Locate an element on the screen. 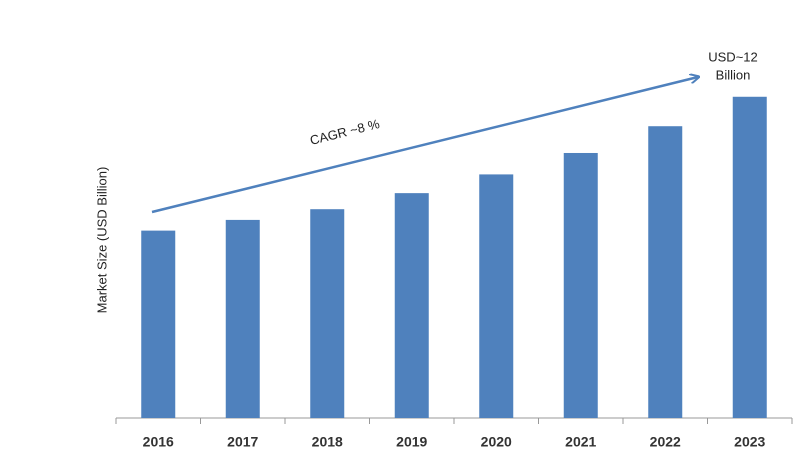 The image size is (800, 462). x-tick-label: 2021 is located at coordinates (580, 442).